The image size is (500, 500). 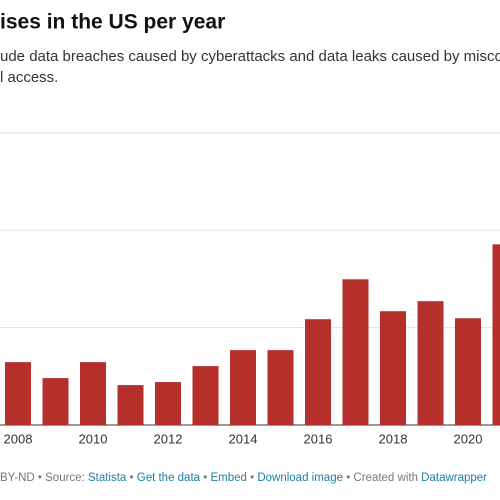 What do you see at coordinates (93, 438) in the screenshot?
I see `x-tick-label: 2010` at bounding box center [93, 438].